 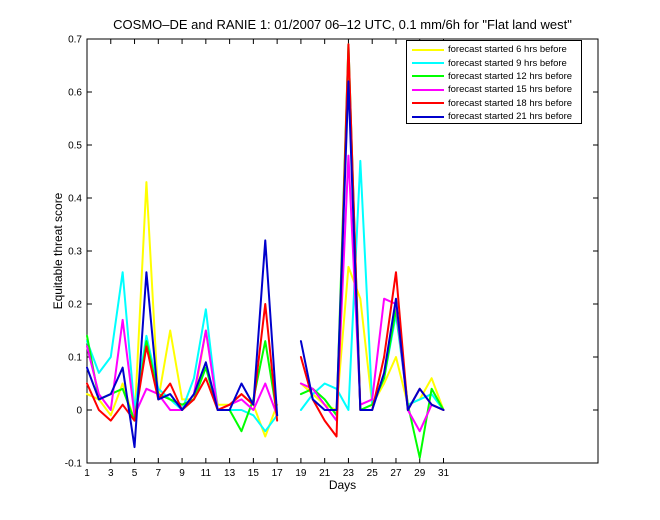 I want to click on x-tick-label: 1, so click(x=87, y=473).